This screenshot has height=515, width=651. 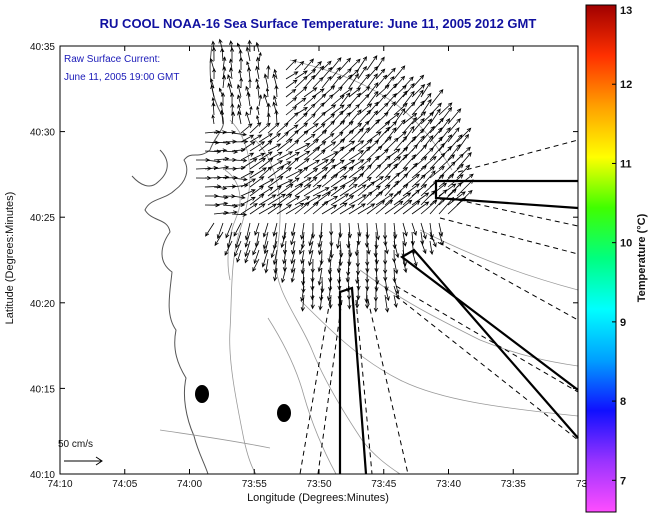 I want to click on y-tick-label: 40:10, so click(x=42, y=475).